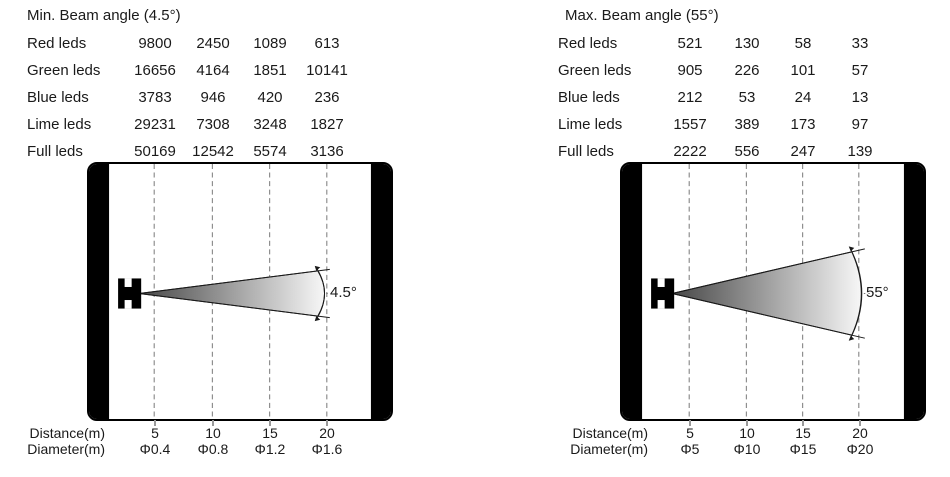 Image resolution: width=950 pixels, height=477 pixels. I want to click on lux-value: 1851, so click(270, 70).